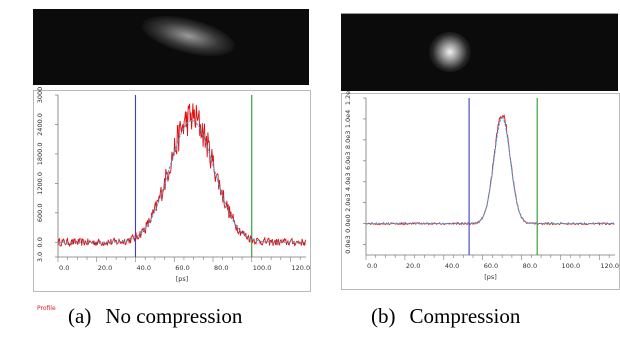 The width and height of the screenshot is (620, 338). Describe the element at coordinates (348, 202) in the screenshot. I see `y-tick-label: 2.0e3` at that location.